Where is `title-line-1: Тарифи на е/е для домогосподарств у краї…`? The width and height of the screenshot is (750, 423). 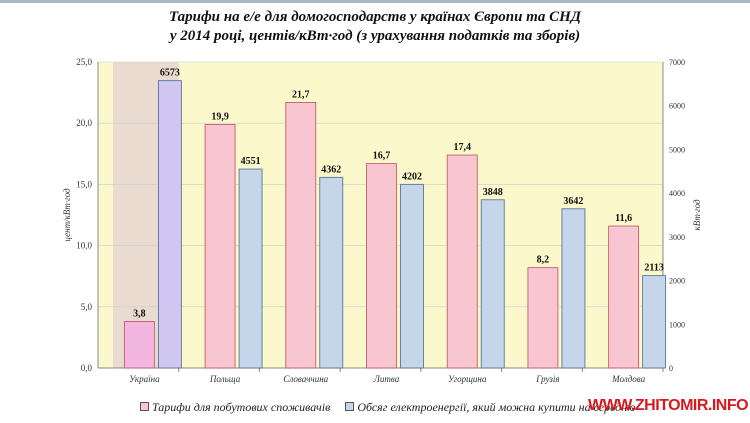
title-line-1: Тарифи на е/е для домогосподарств у краї… is located at coordinates (374, 17).